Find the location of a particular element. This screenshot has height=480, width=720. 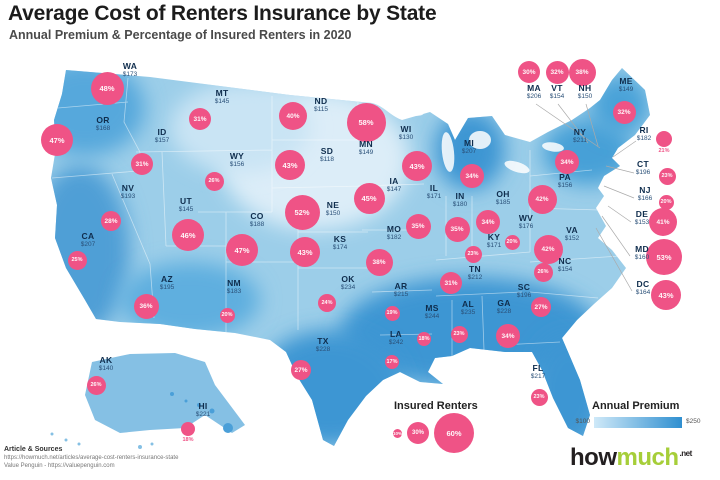

state-bubble-DE: 41% is located at coordinates (663, 222).